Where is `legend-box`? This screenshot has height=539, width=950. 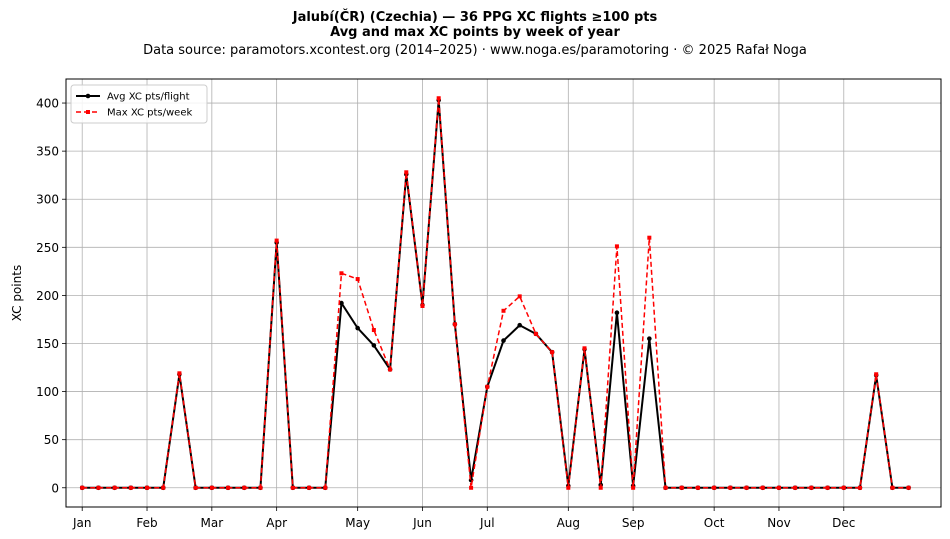
legend-box is located at coordinates (139, 104).